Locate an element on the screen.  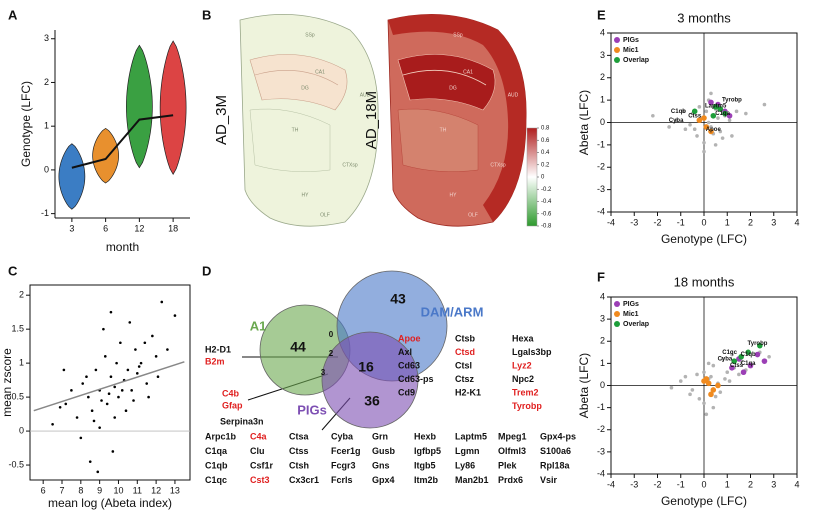
gene: Serpina3n is located at coordinates (242, 421).